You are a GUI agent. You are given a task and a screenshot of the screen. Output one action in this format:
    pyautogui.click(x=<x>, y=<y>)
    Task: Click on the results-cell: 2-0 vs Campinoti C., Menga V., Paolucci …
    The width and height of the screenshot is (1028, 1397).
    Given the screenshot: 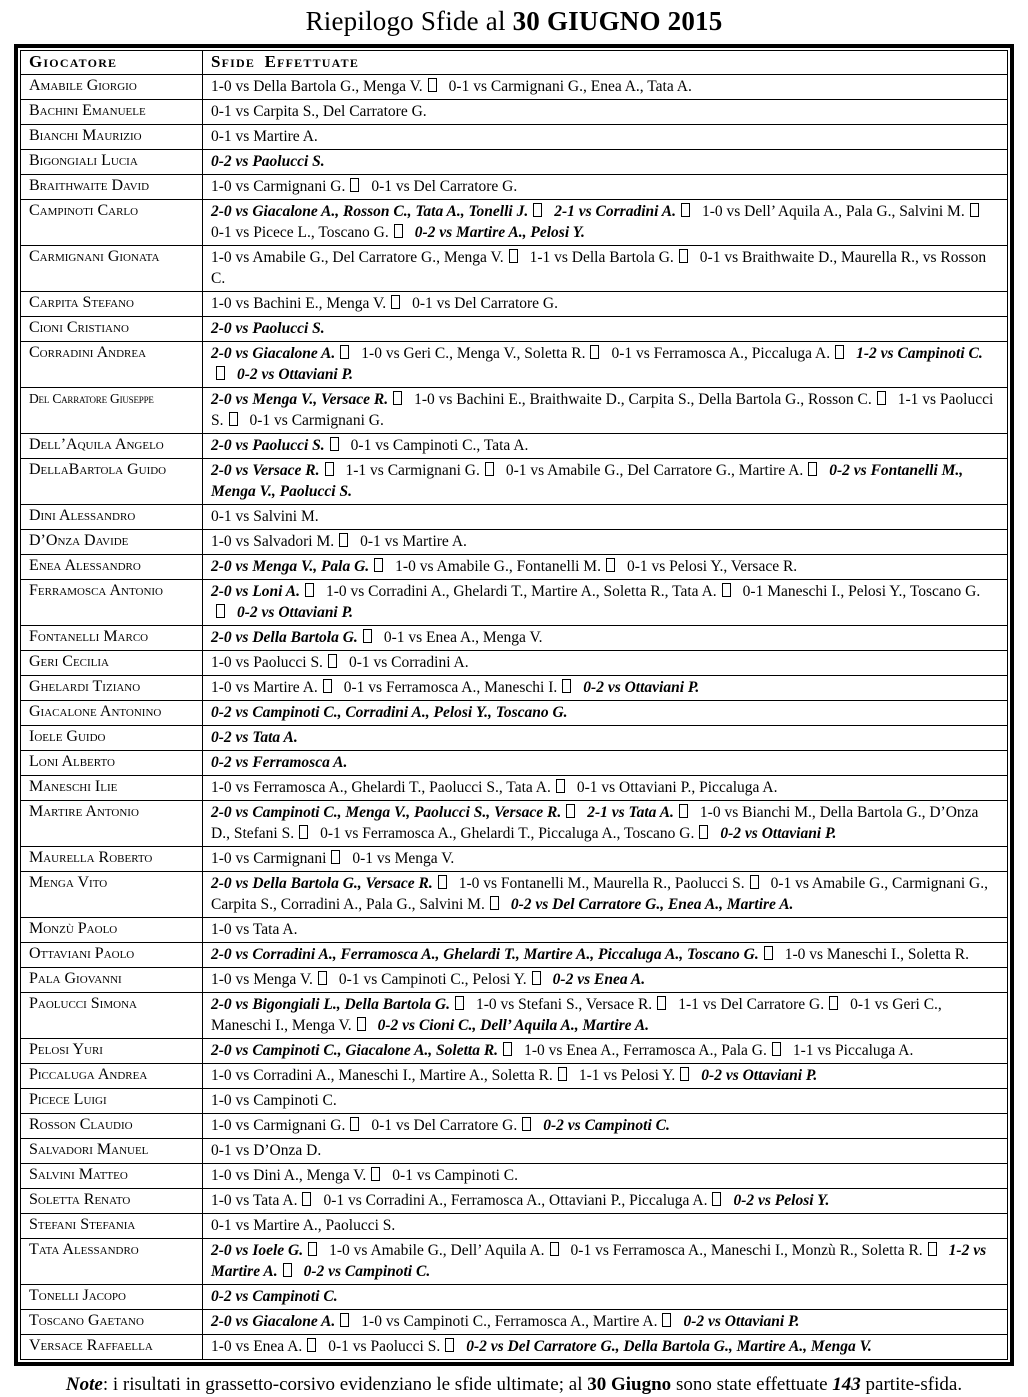 What is the action you would take?
    pyautogui.click(x=605, y=823)
    